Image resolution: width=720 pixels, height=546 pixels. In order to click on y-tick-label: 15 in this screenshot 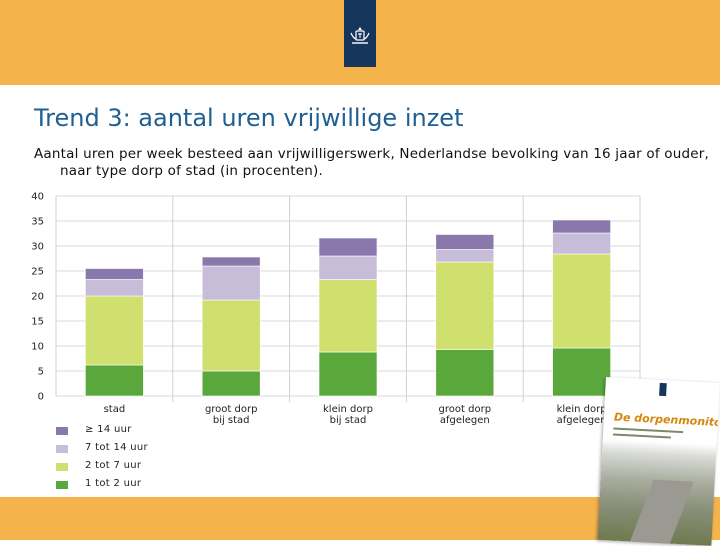, I will do `click(37, 322)`.